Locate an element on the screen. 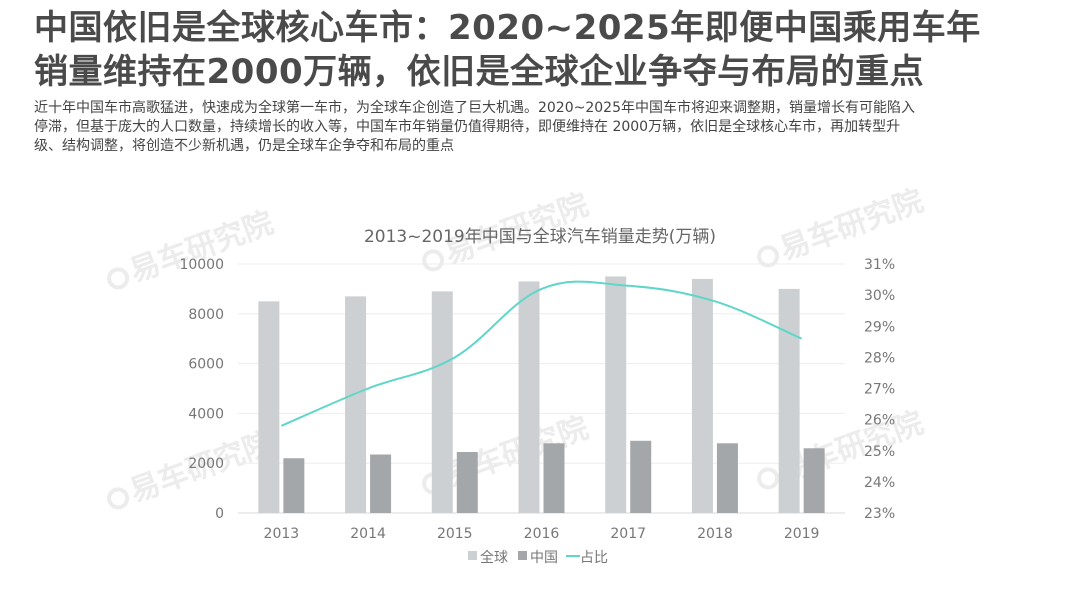 This screenshot has height=608, width=1080. bar-全球-2018 is located at coordinates (702, 395).